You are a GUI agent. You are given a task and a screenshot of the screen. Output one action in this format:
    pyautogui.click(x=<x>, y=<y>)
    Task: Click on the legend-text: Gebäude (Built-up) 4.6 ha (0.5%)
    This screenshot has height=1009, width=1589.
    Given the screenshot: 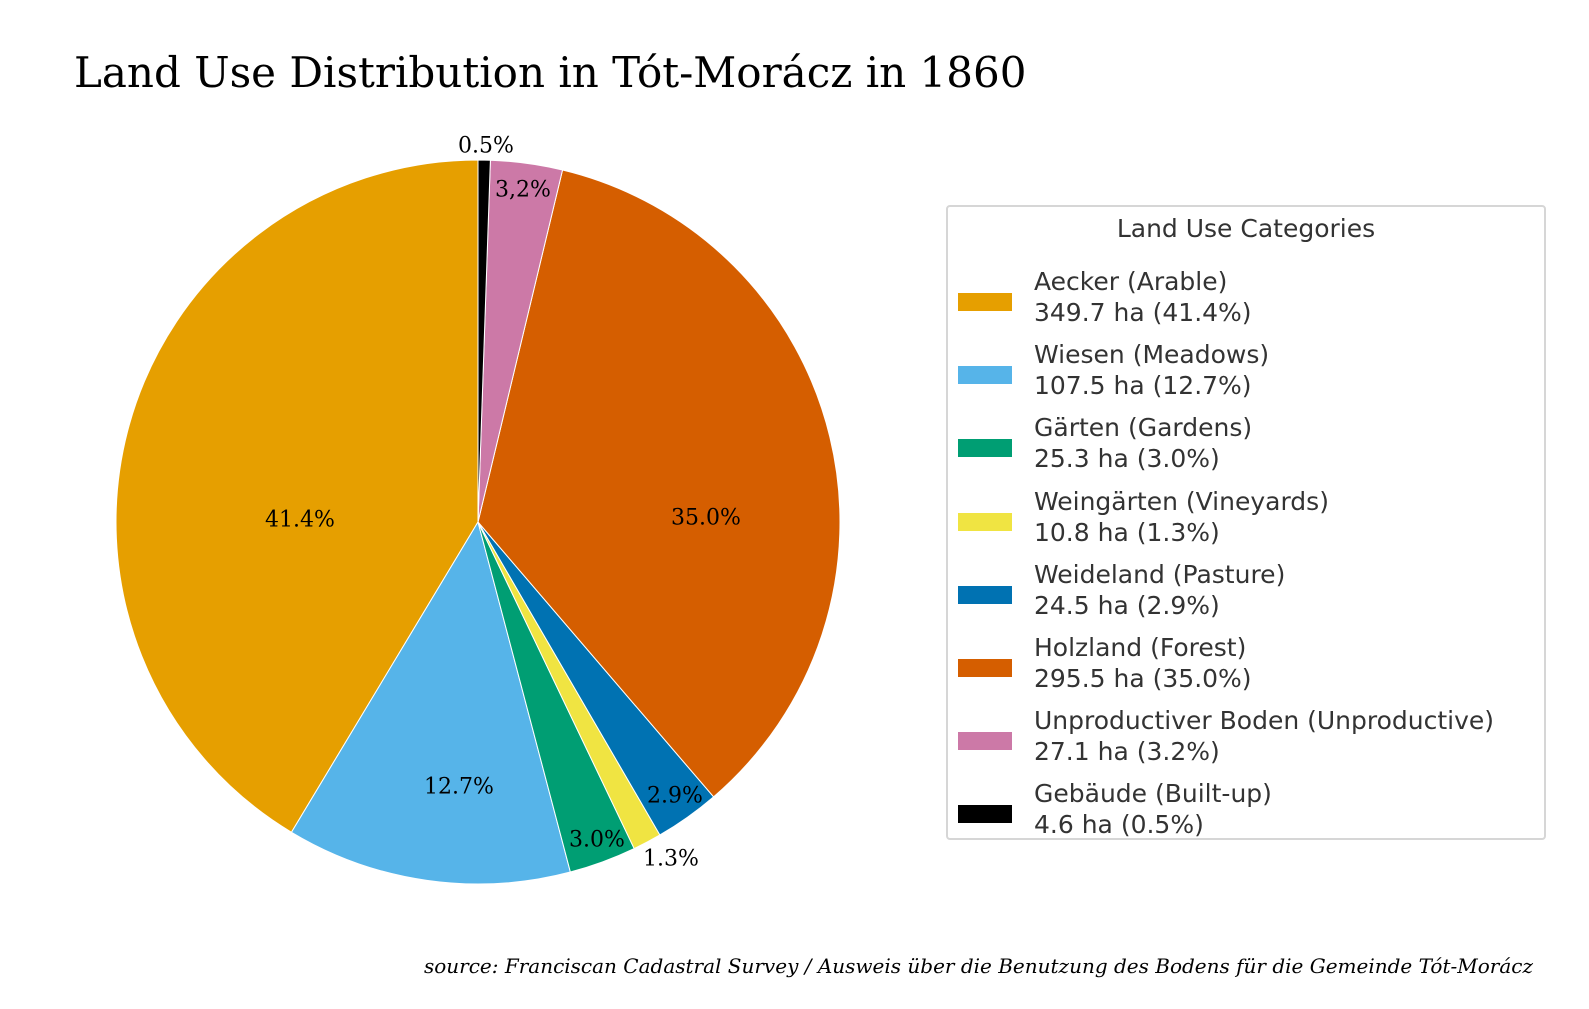 What is the action you would take?
    pyautogui.click(x=1153, y=809)
    